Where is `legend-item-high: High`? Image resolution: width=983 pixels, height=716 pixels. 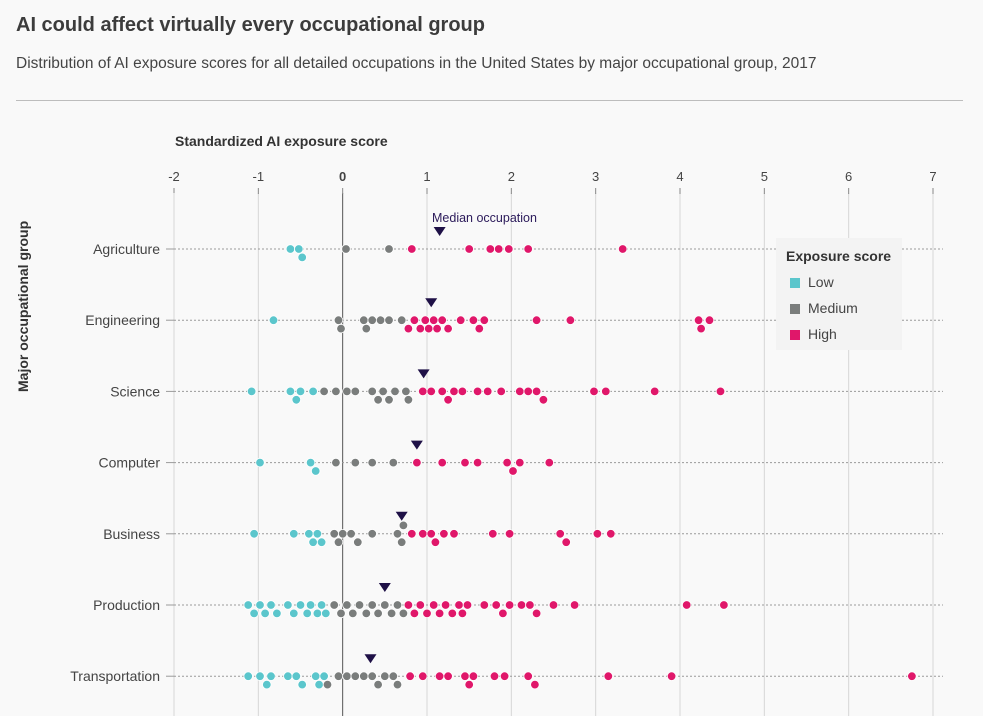
legend-item-high: High is located at coordinates (813, 334).